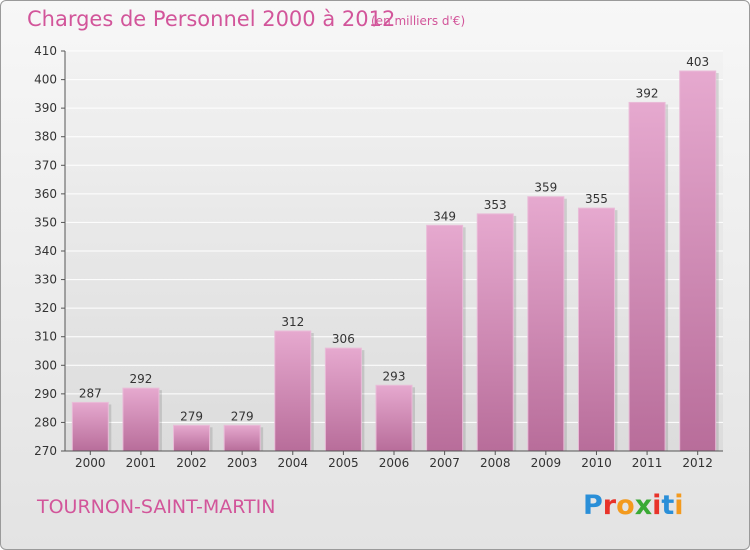 This screenshot has height=550, width=750. What do you see at coordinates (394, 418) in the screenshot?
I see `bar-2006` at bounding box center [394, 418].